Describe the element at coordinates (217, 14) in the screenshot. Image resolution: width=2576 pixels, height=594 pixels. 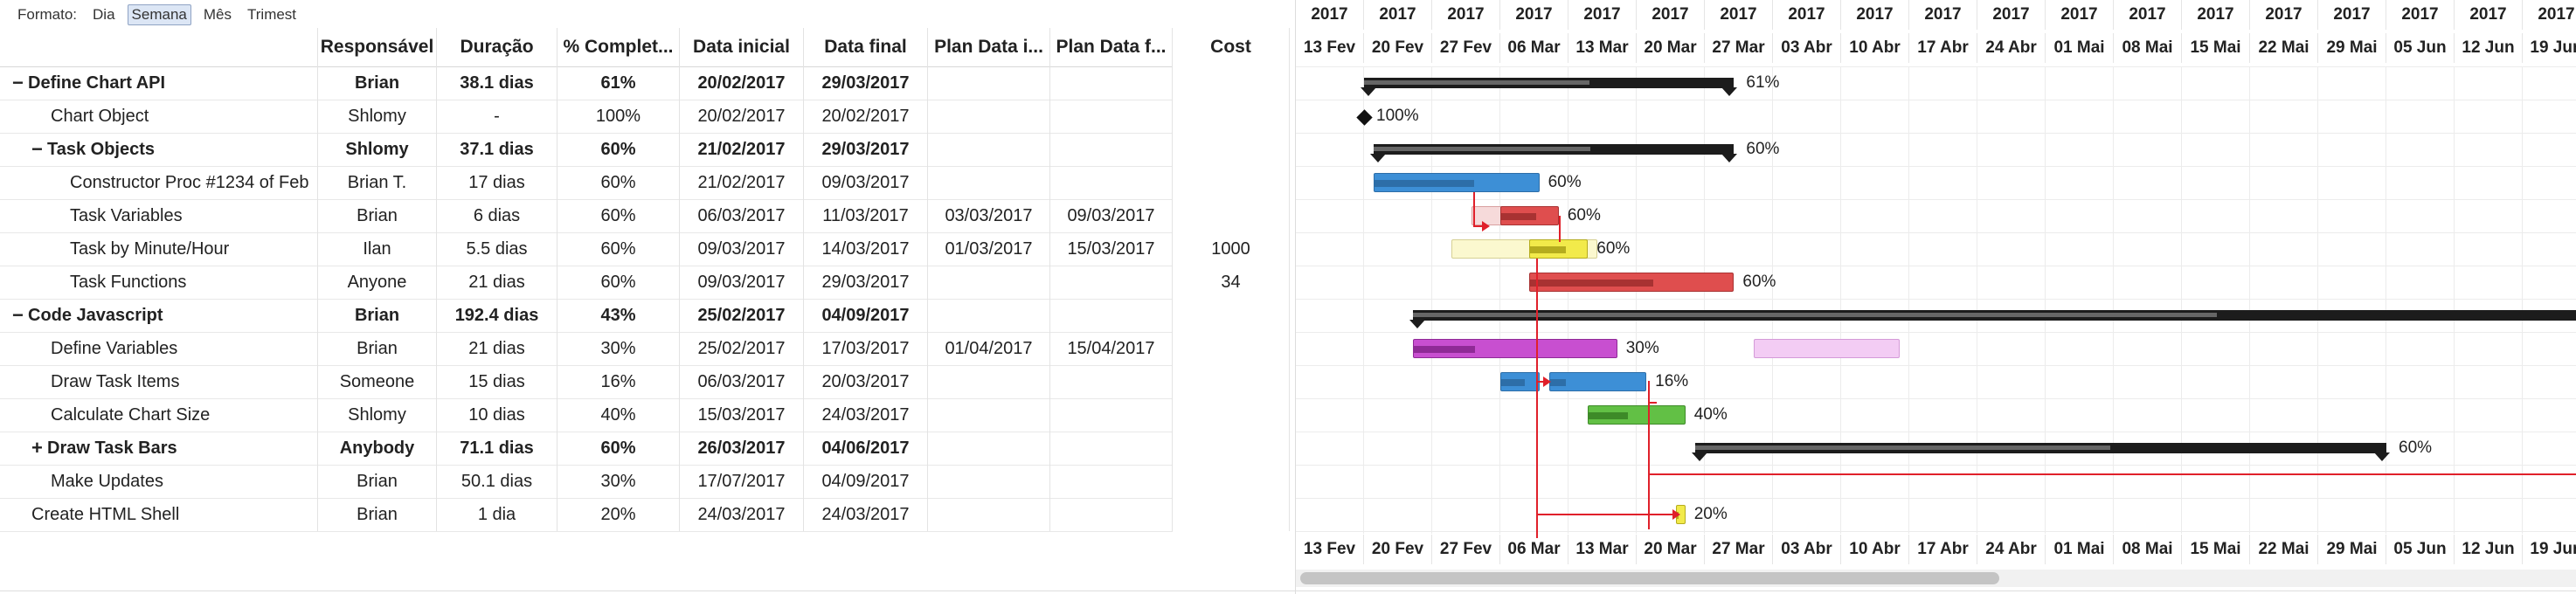
I see `format-option-month: Mês` at that location.